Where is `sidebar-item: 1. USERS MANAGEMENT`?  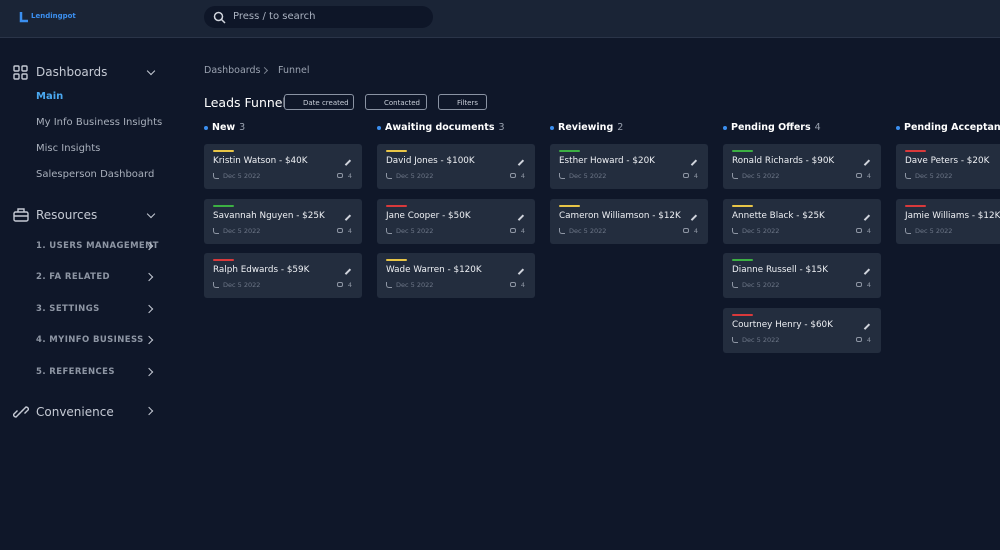 sidebar-item: 1. USERS MANAGEMENT is located at coordinates (97, 246).